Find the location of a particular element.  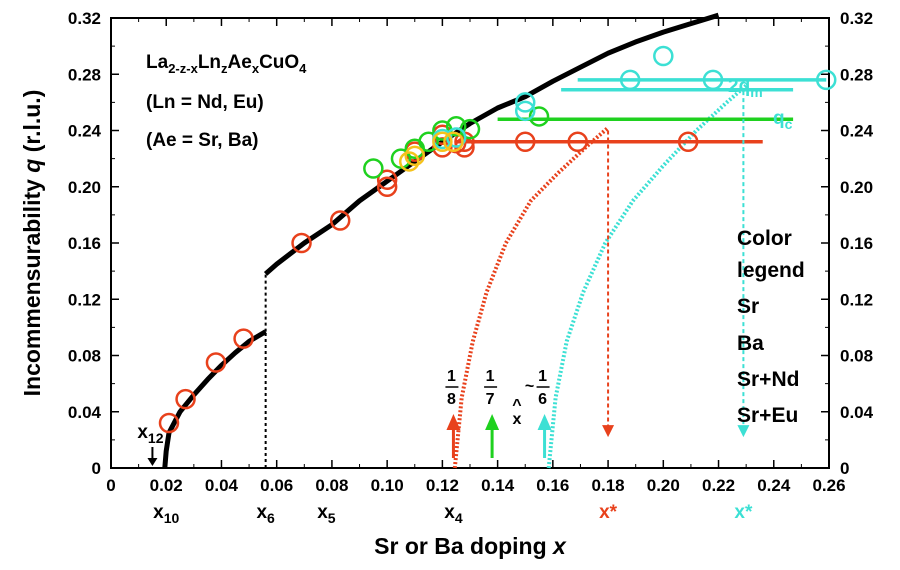

q-labels: 2qm qc is located at coordinates (760, 104).